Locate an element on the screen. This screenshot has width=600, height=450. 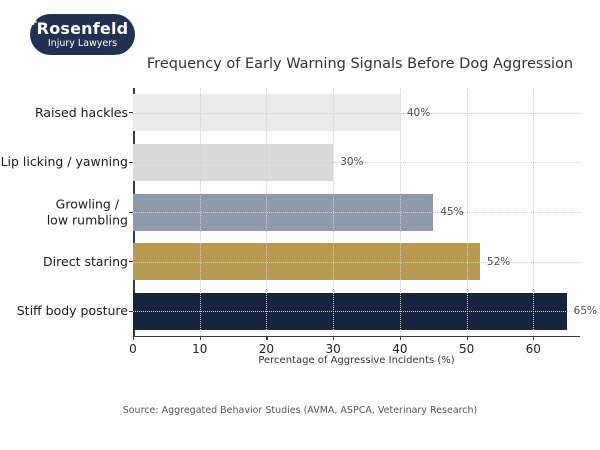
medical-cross-icon: ✚ is located at coordinates (33, 22).